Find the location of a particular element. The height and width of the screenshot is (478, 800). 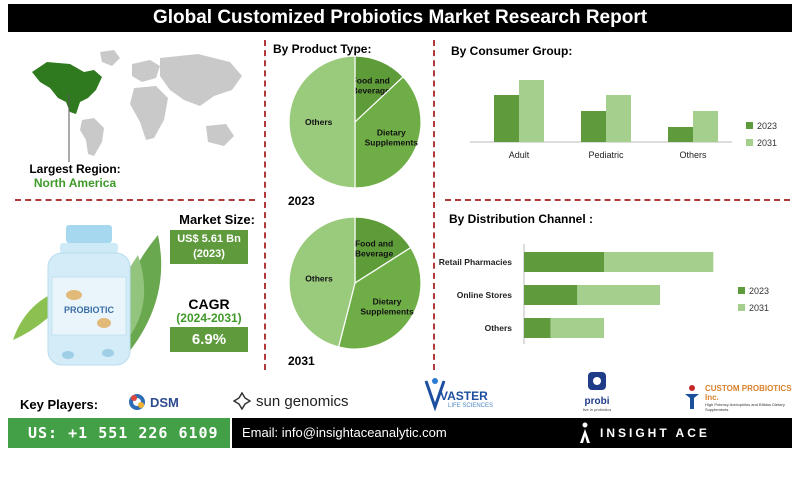

bar-adult-2023 is located at coordinates (506, 118).